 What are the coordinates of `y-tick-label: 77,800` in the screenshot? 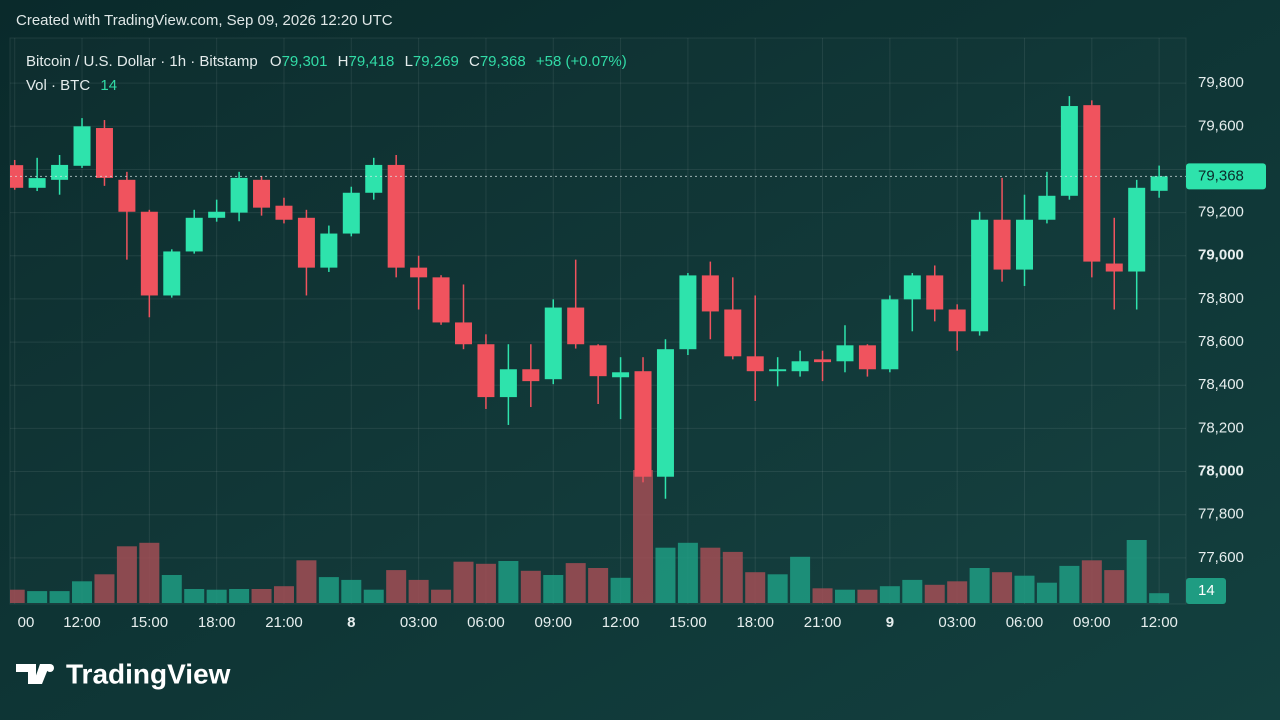 It's located at (1221, 514).